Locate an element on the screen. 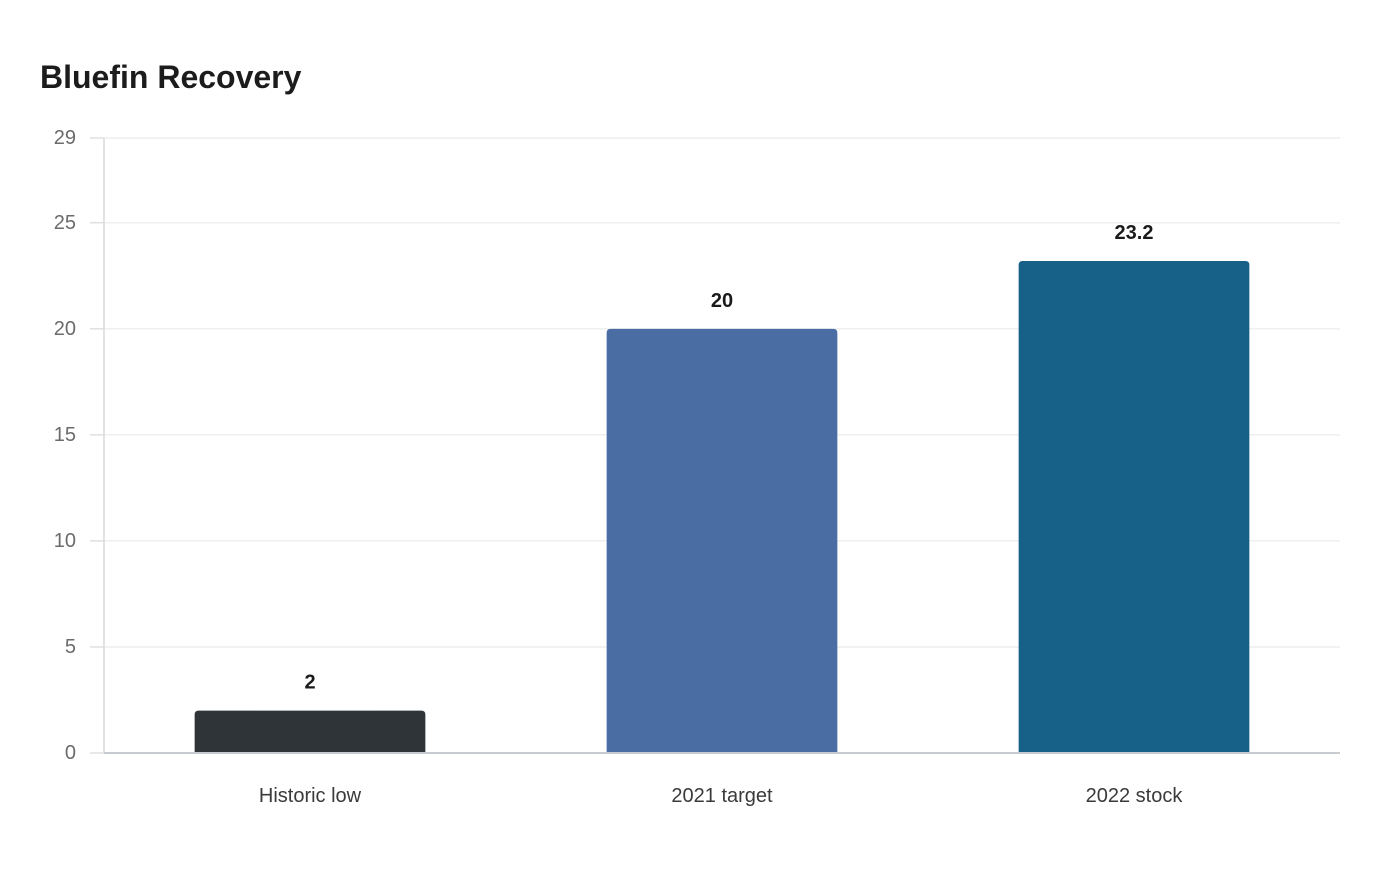 The height and width of the screenshot is (880, 1400). y-tick-labels: 0 5 10 15 20 25 29 is located at coordinates (65, 445).